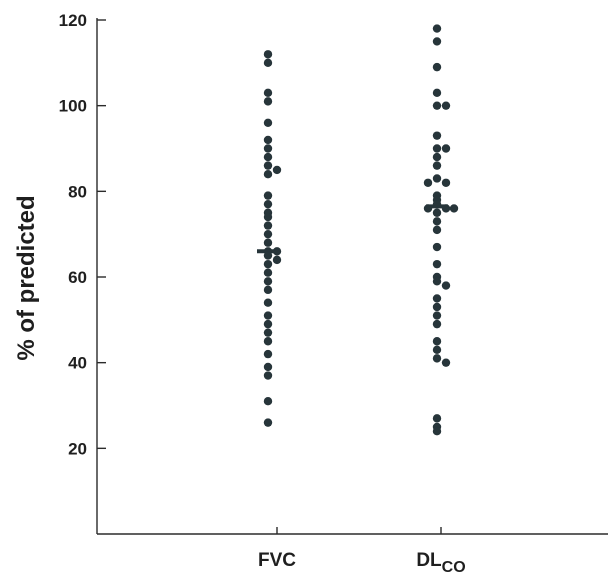 The image size is (613, 578). What do you see at coordinates (77, 448) in the screenshot?
I see `y-tick-label-20: 20` at bounding box center [77, 448].